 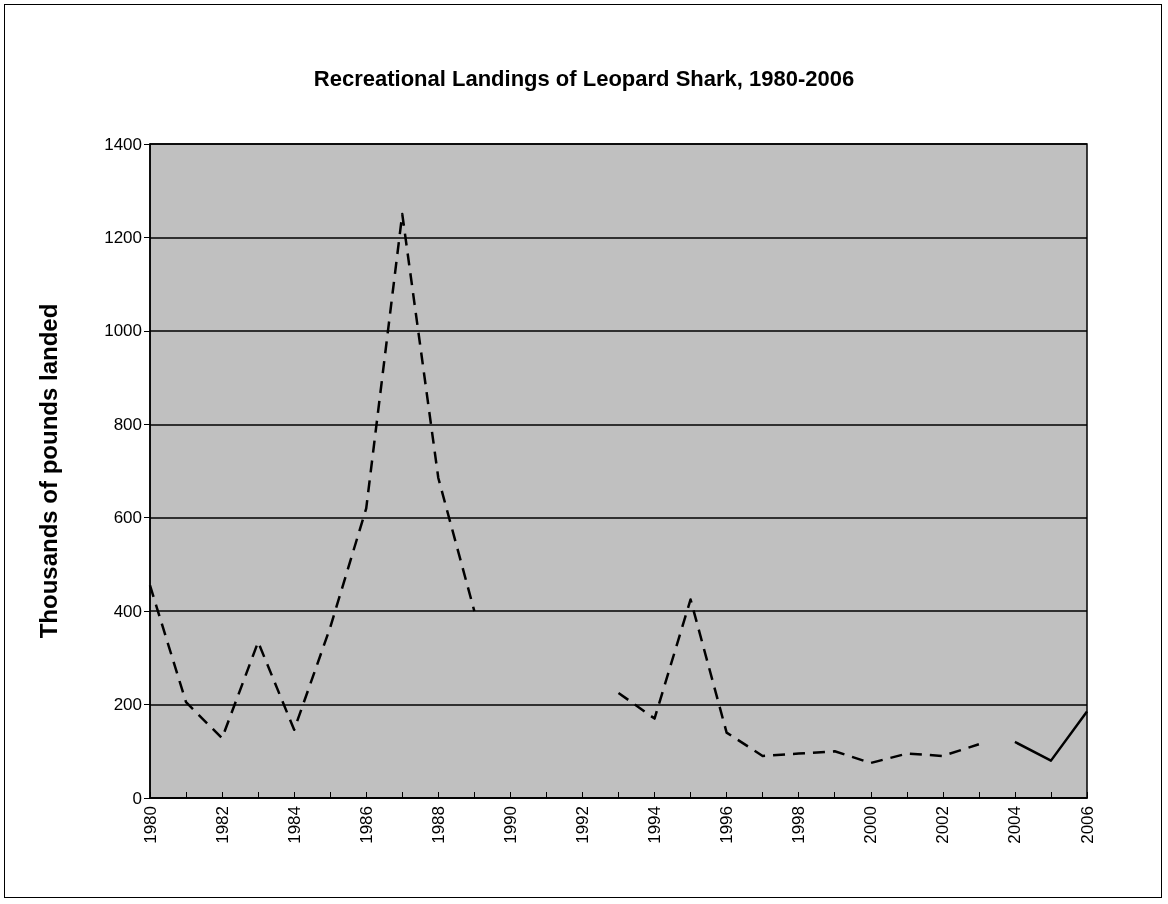 I want to click on x-tick-label: 1998, so click(x=799, y=825).